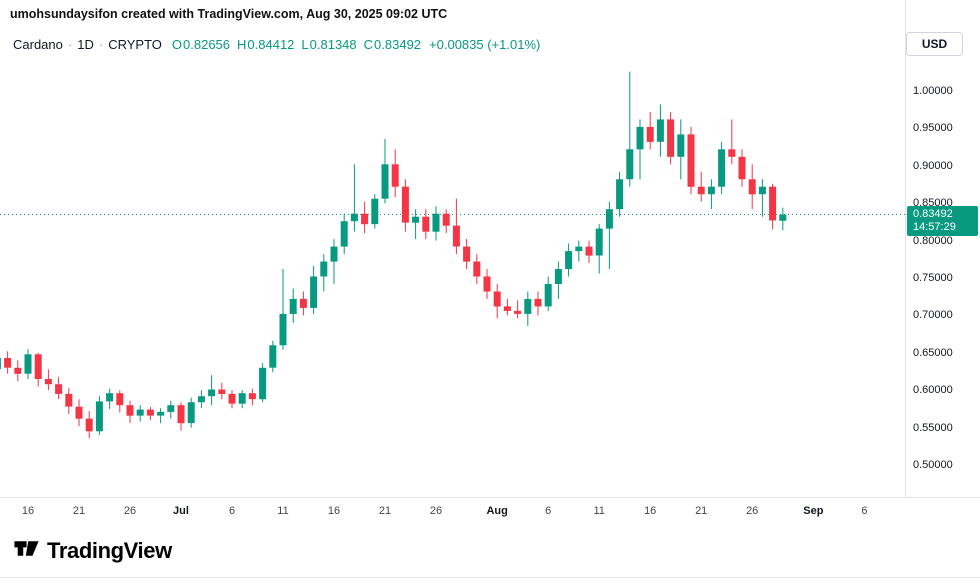 Image resolution: width=980 pixels, height=585 pixels. What do you see at coordinates (490, 577) in the screenshot?
I see `bottom-divider` at bounding box center [490, 577].